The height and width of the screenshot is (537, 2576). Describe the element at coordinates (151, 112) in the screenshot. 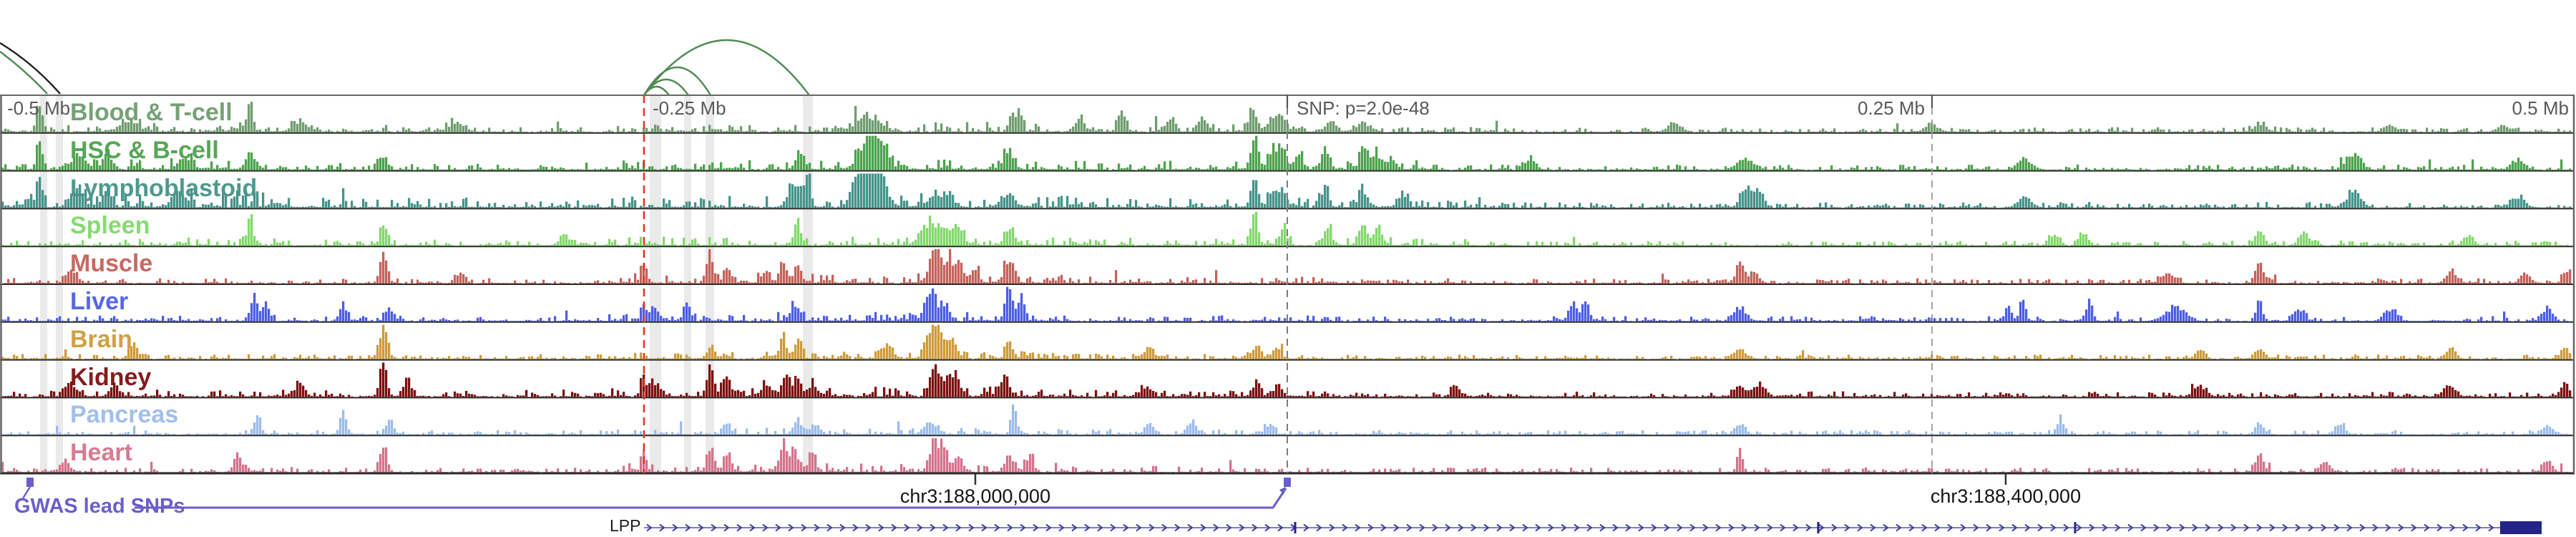

I see `track-label: Blood & T-cell` at that location.